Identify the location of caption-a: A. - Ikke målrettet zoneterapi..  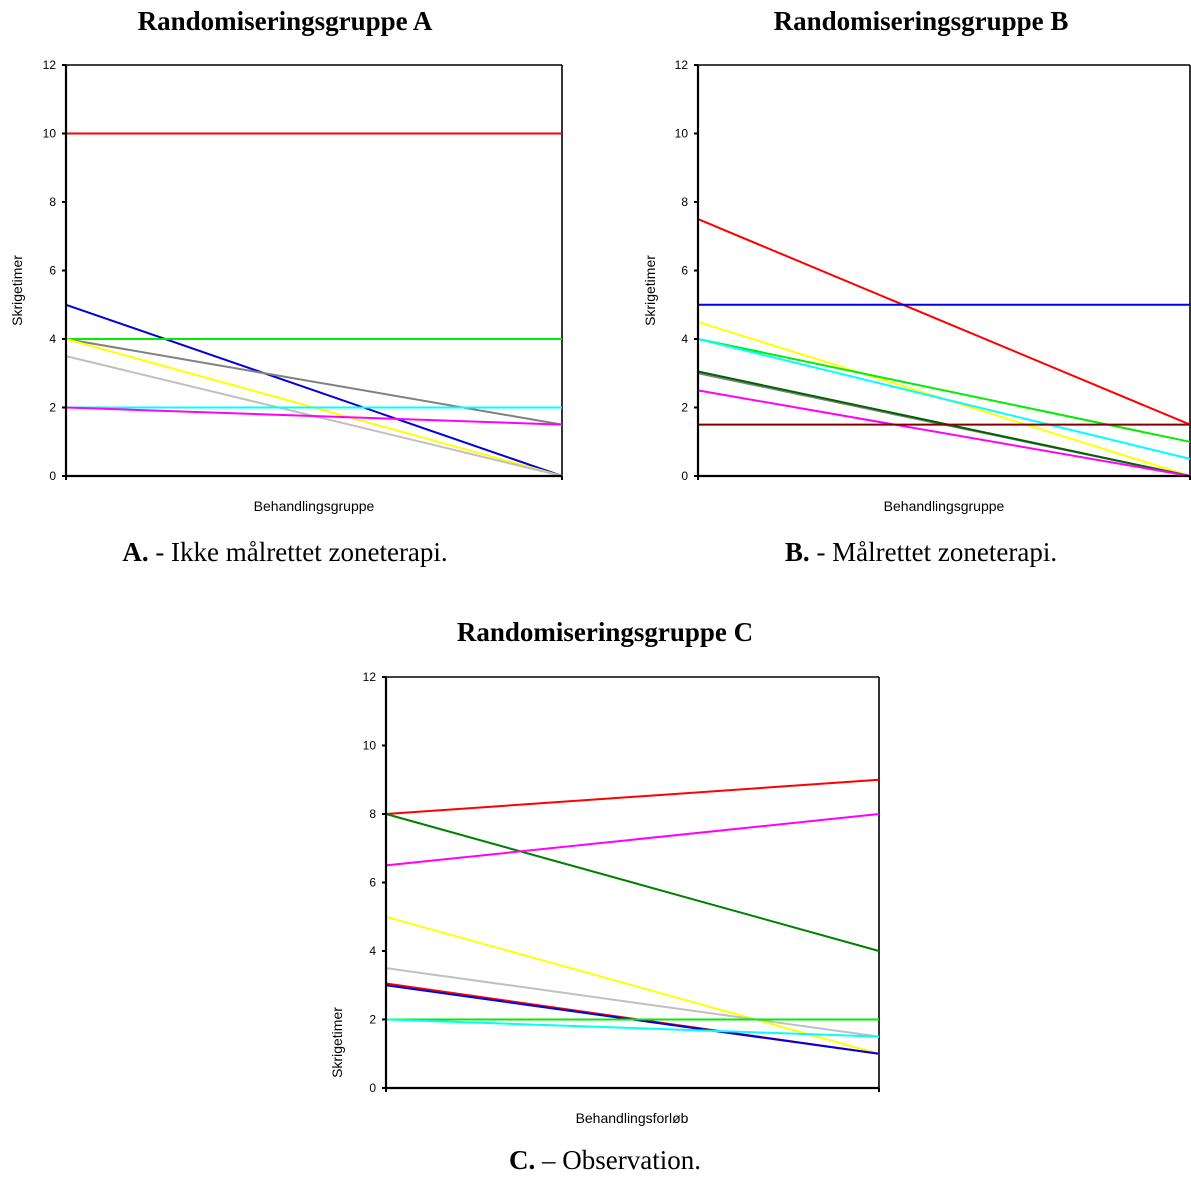
(284, 552).